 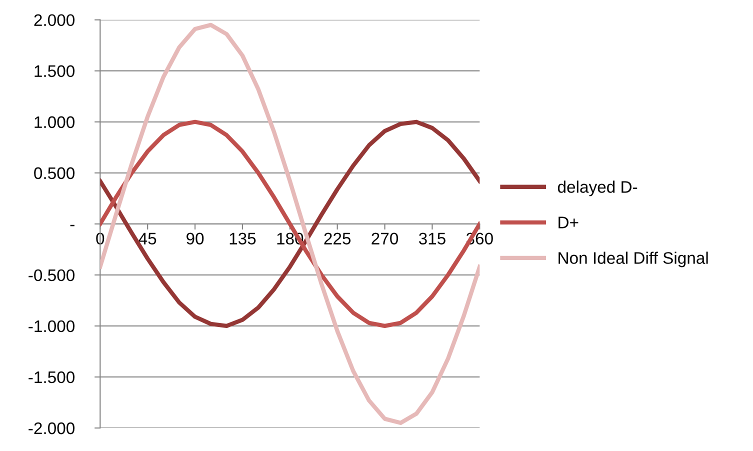 I want to click on y-tick-label: -, so click(x=72, y=225).